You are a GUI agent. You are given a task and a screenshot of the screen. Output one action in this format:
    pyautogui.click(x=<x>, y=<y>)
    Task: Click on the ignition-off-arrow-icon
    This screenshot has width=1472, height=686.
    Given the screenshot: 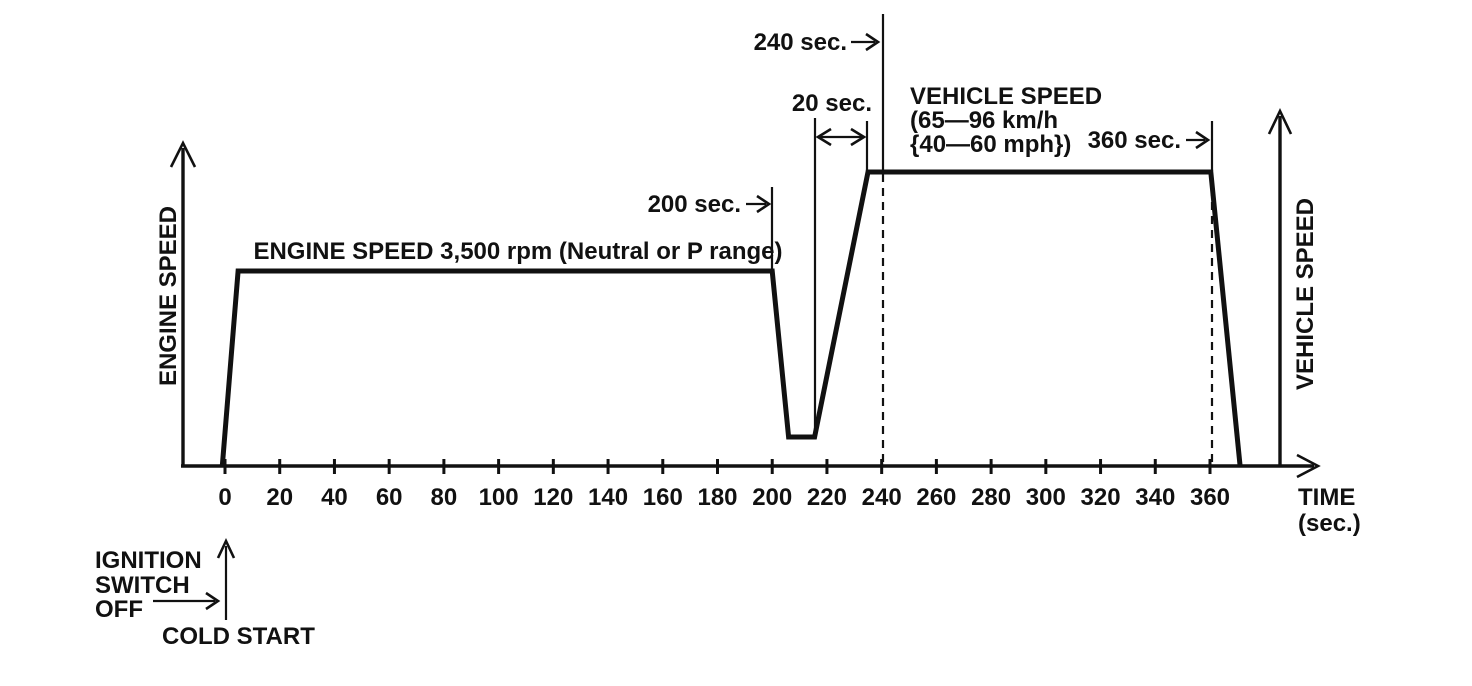 What is the action you would take?
    pyautogui.click(x=187, y=601)
    